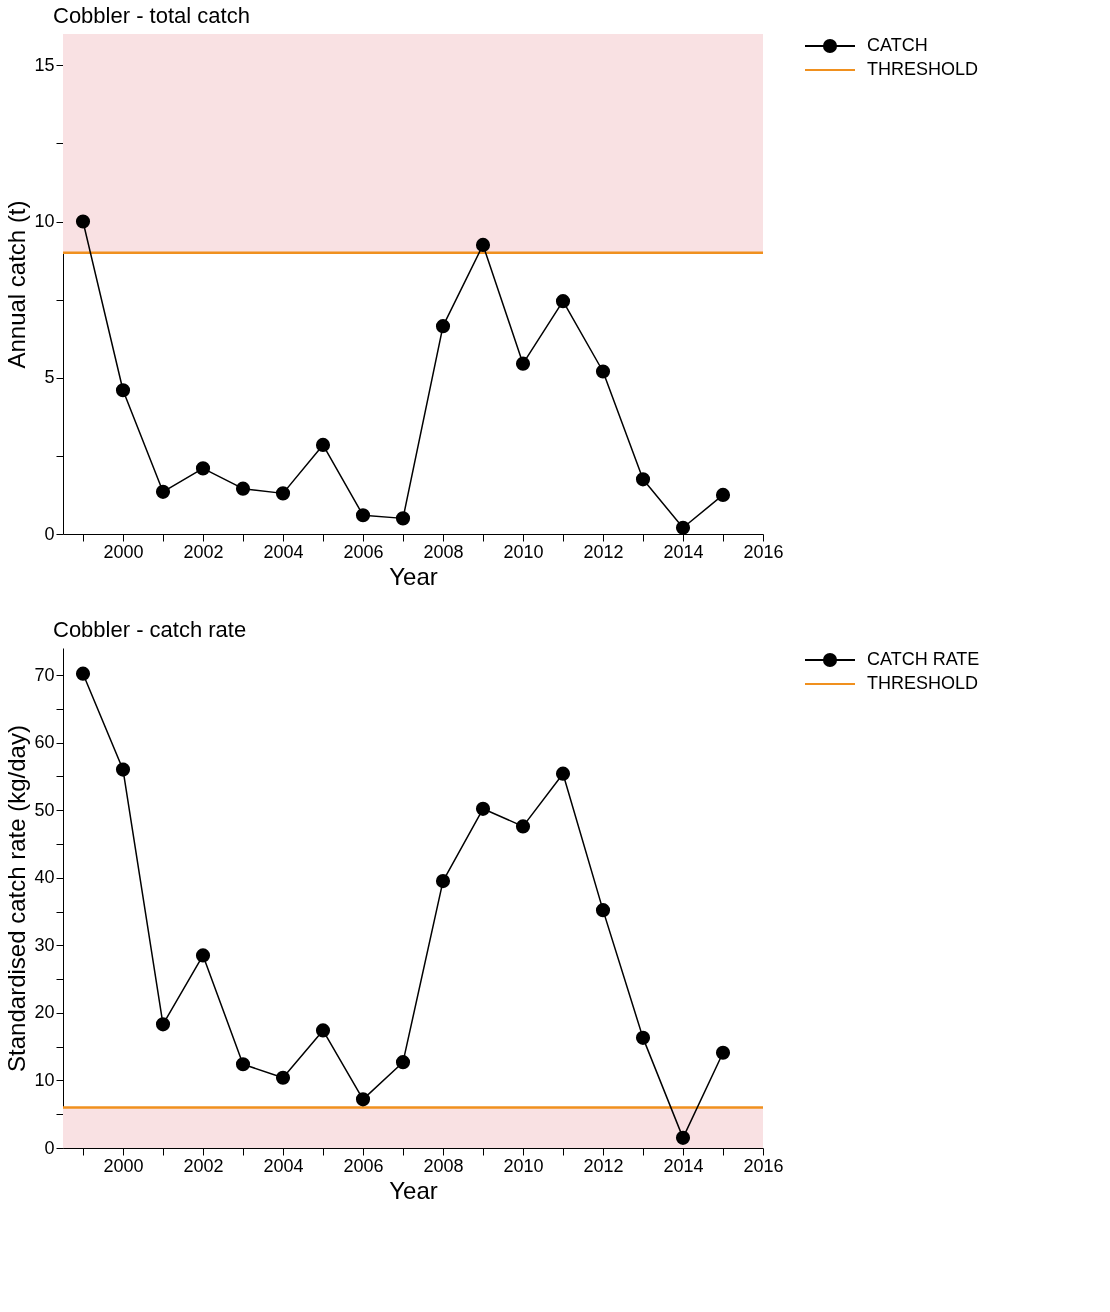 Image resolution: width=1110 pixels, height=1312 pixels. What do you see at coordinates (17, 898) in the screenshot?
I see `y-axis-title: Standardised catch rate (kg/day)` at bounding box center [17, 898].